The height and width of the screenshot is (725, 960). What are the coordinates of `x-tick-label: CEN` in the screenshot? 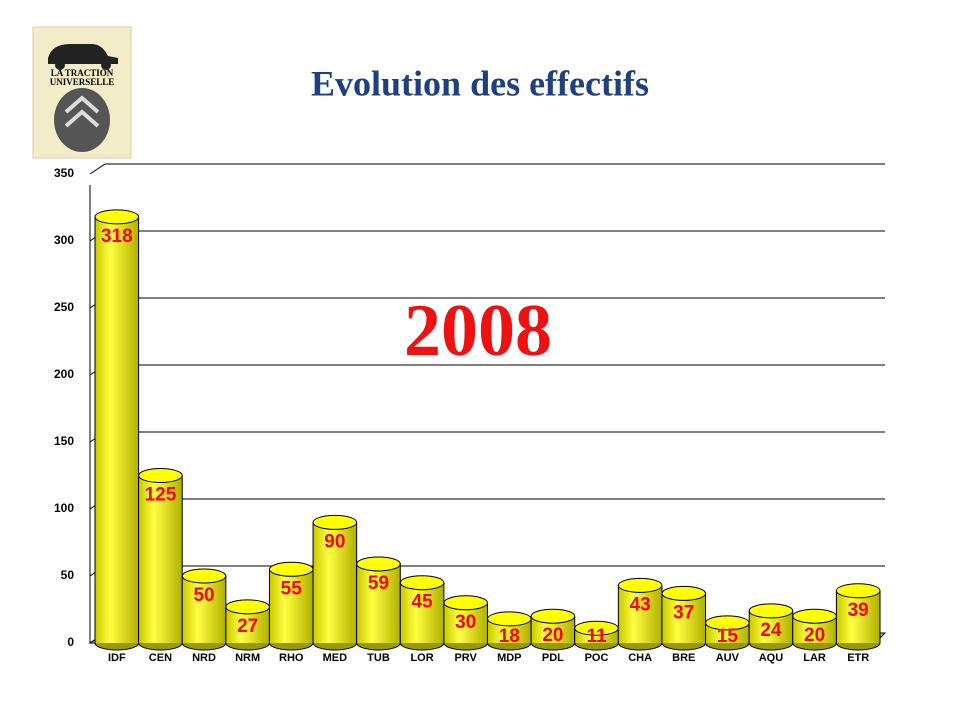 It's located at (160, 658).